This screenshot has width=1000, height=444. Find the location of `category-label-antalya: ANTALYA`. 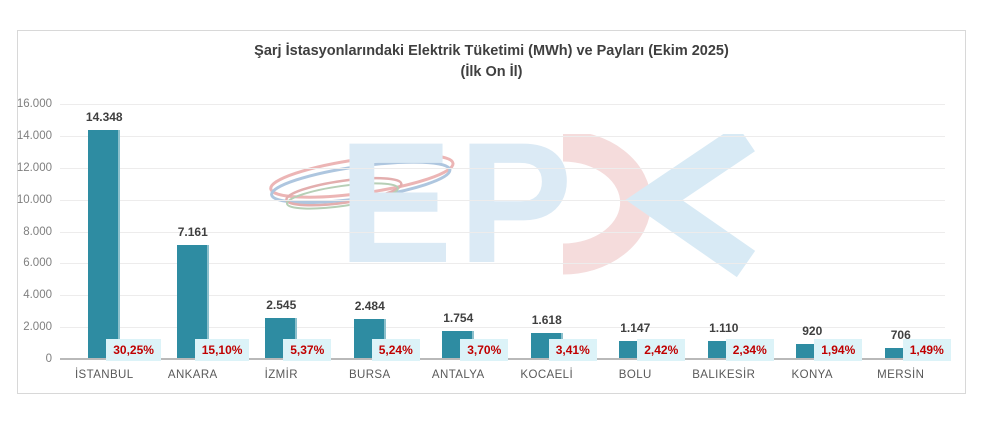

category-label-antalya: ANTALYA is located at coordinates (458, 375).